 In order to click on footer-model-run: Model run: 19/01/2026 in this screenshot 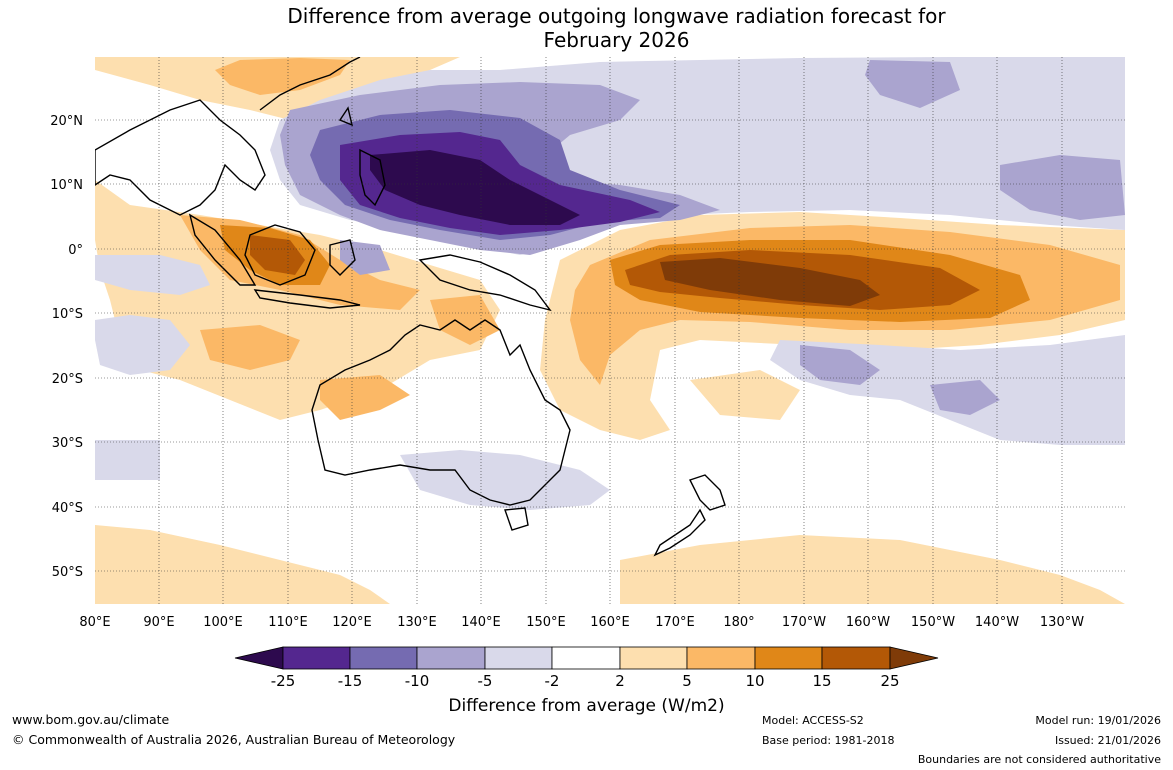, I will do `click(1098, 720)`.